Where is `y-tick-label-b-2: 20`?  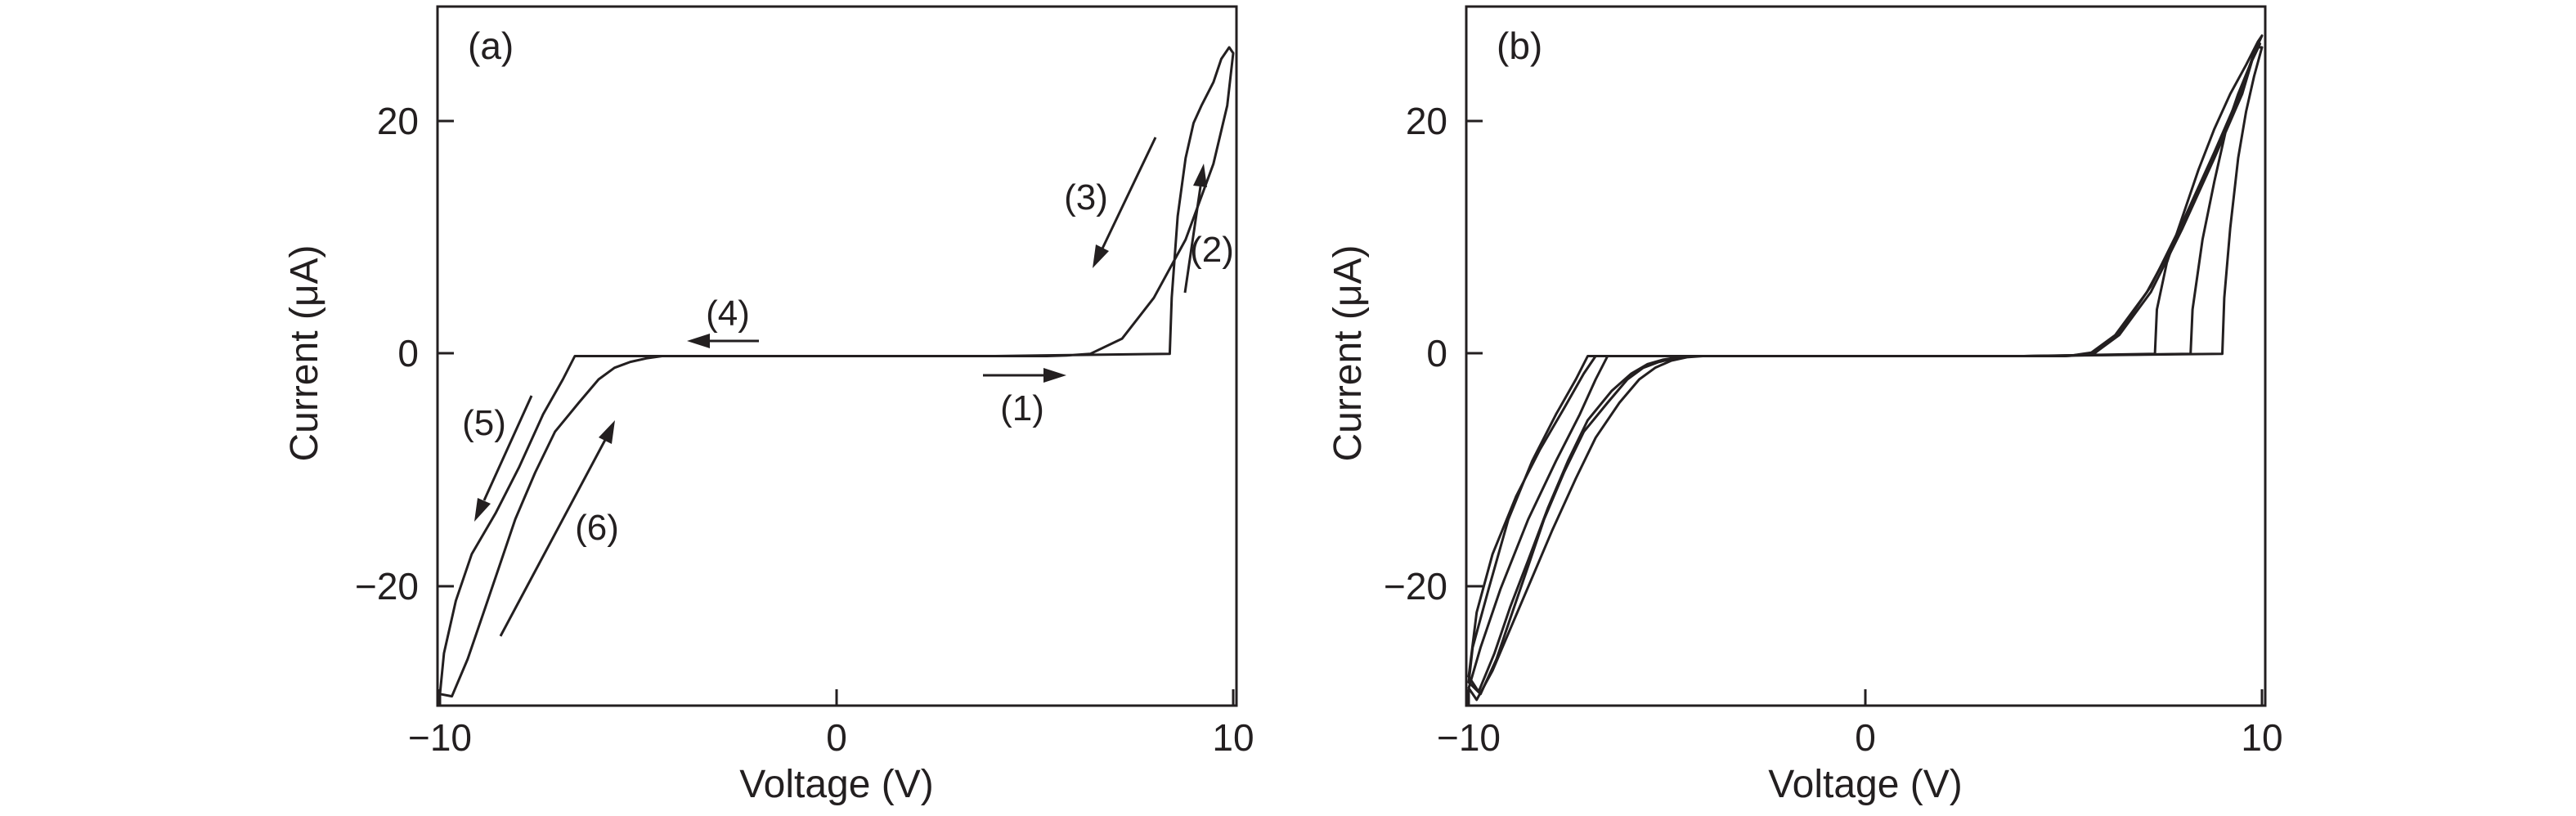 y-tick-label-b-2: 20 is located at coordinates (1426, 121).